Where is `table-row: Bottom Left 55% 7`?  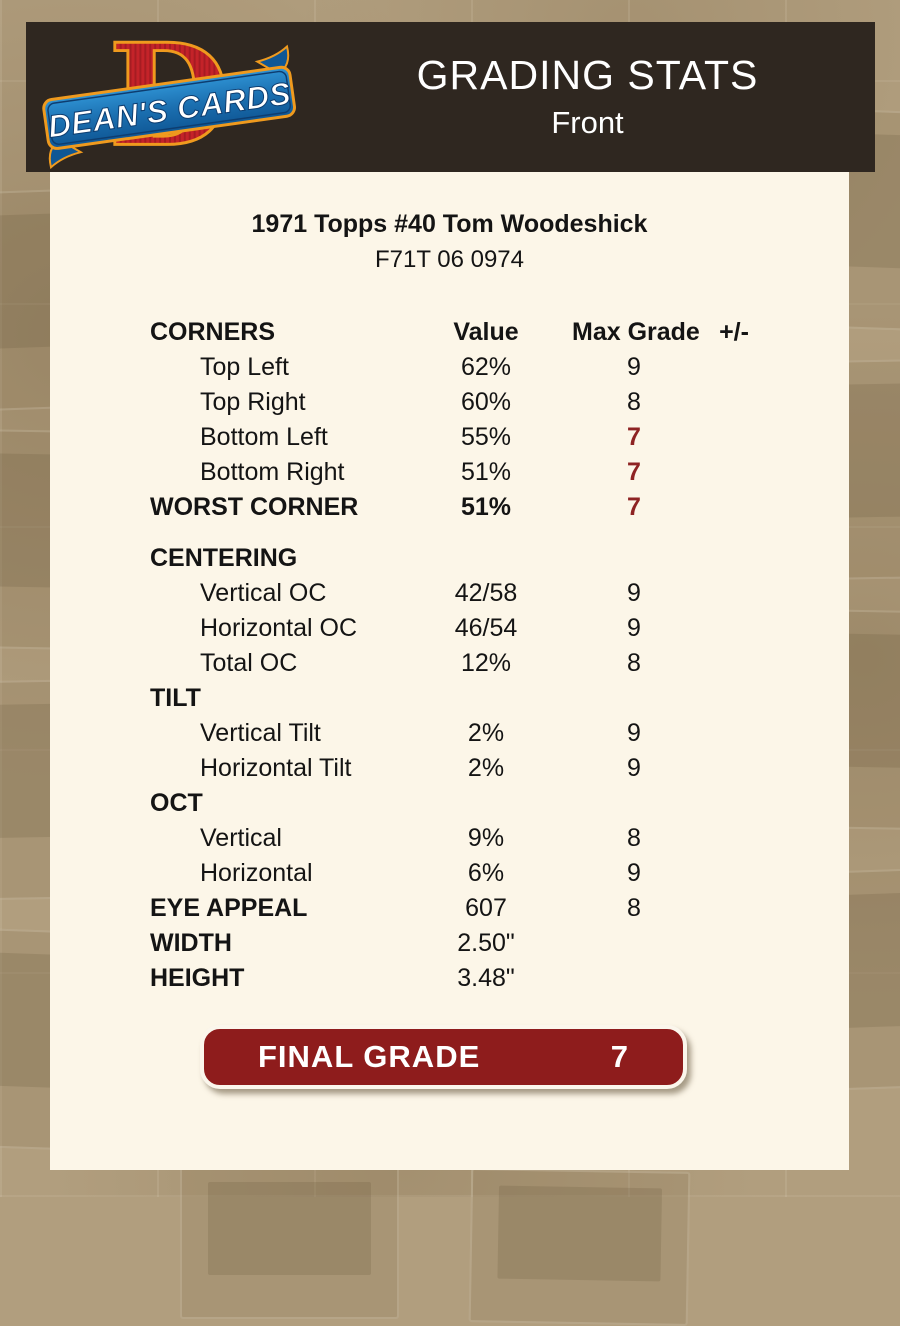
table-row: Bottom Left 55% 7 is located at coordinates (480, 437).